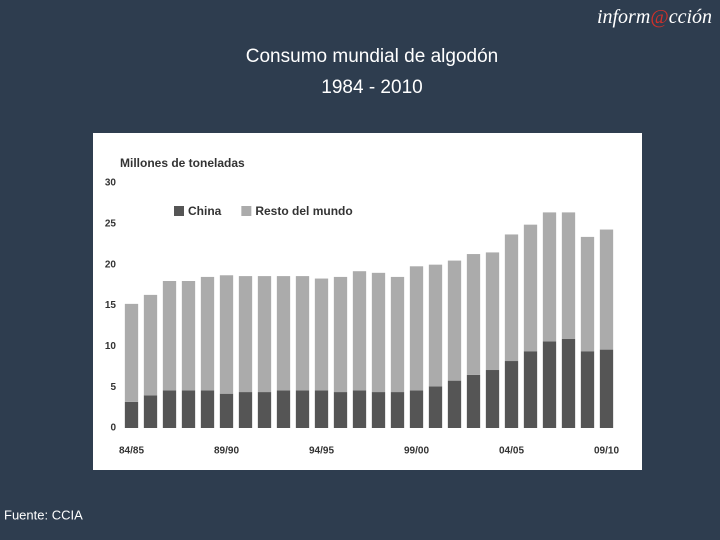 This screenshot has height=540, width=720. I want to click on x-tick-label: 99/00, so click(416, 451).